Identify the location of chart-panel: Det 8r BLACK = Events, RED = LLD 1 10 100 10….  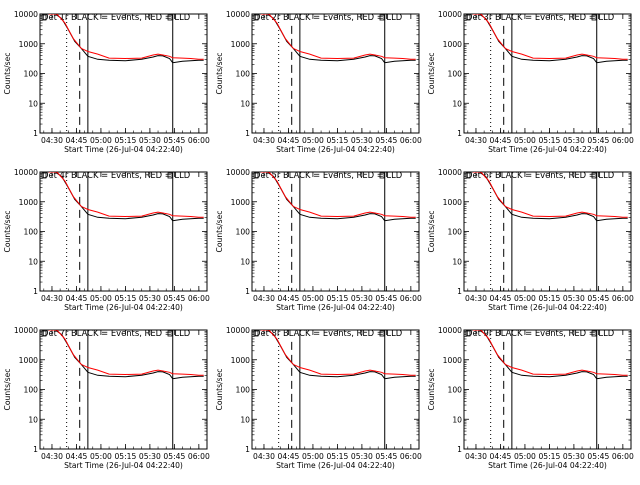
(318, 398).